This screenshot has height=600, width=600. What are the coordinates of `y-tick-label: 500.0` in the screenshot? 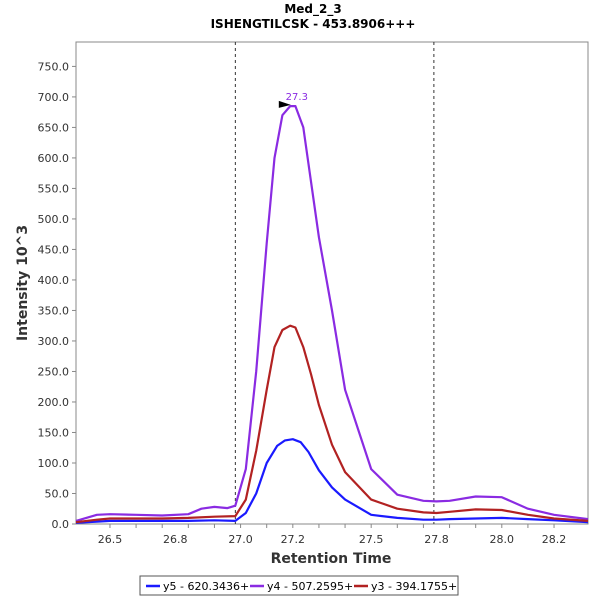 It's located at (54, 219).